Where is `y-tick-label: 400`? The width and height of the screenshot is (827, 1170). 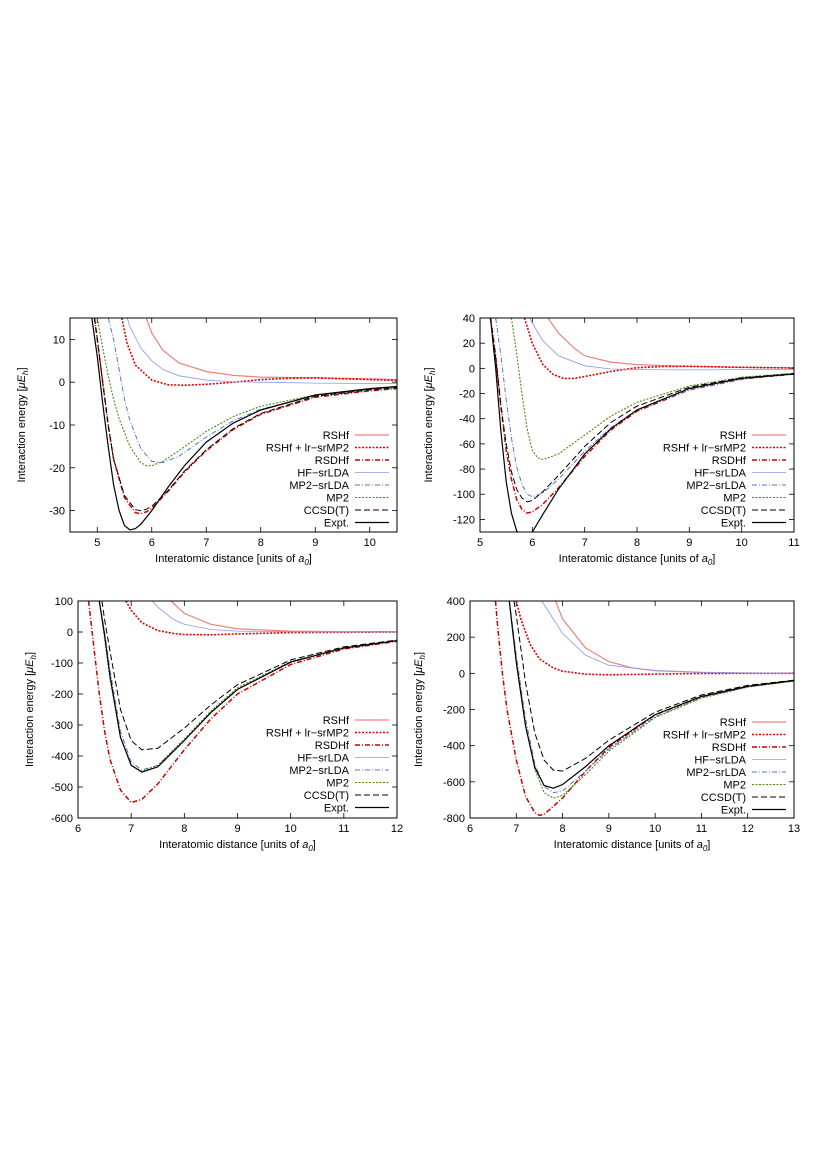 y-tick-label: 400 is located at coordinates (456, 602).